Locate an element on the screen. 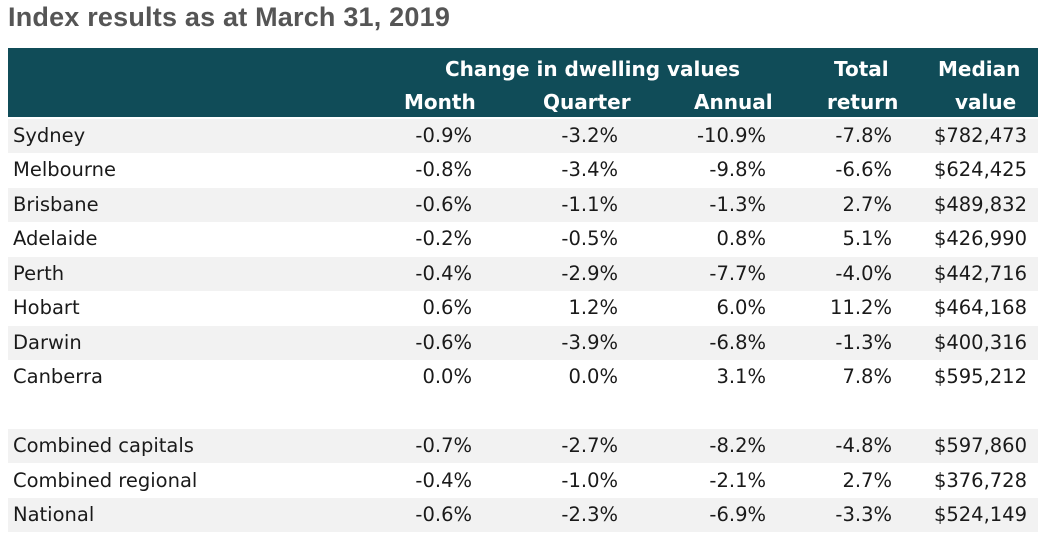 This screenshot has width=1044, height=539. row-annual: -10.9% is located at coordinates (731, 135).